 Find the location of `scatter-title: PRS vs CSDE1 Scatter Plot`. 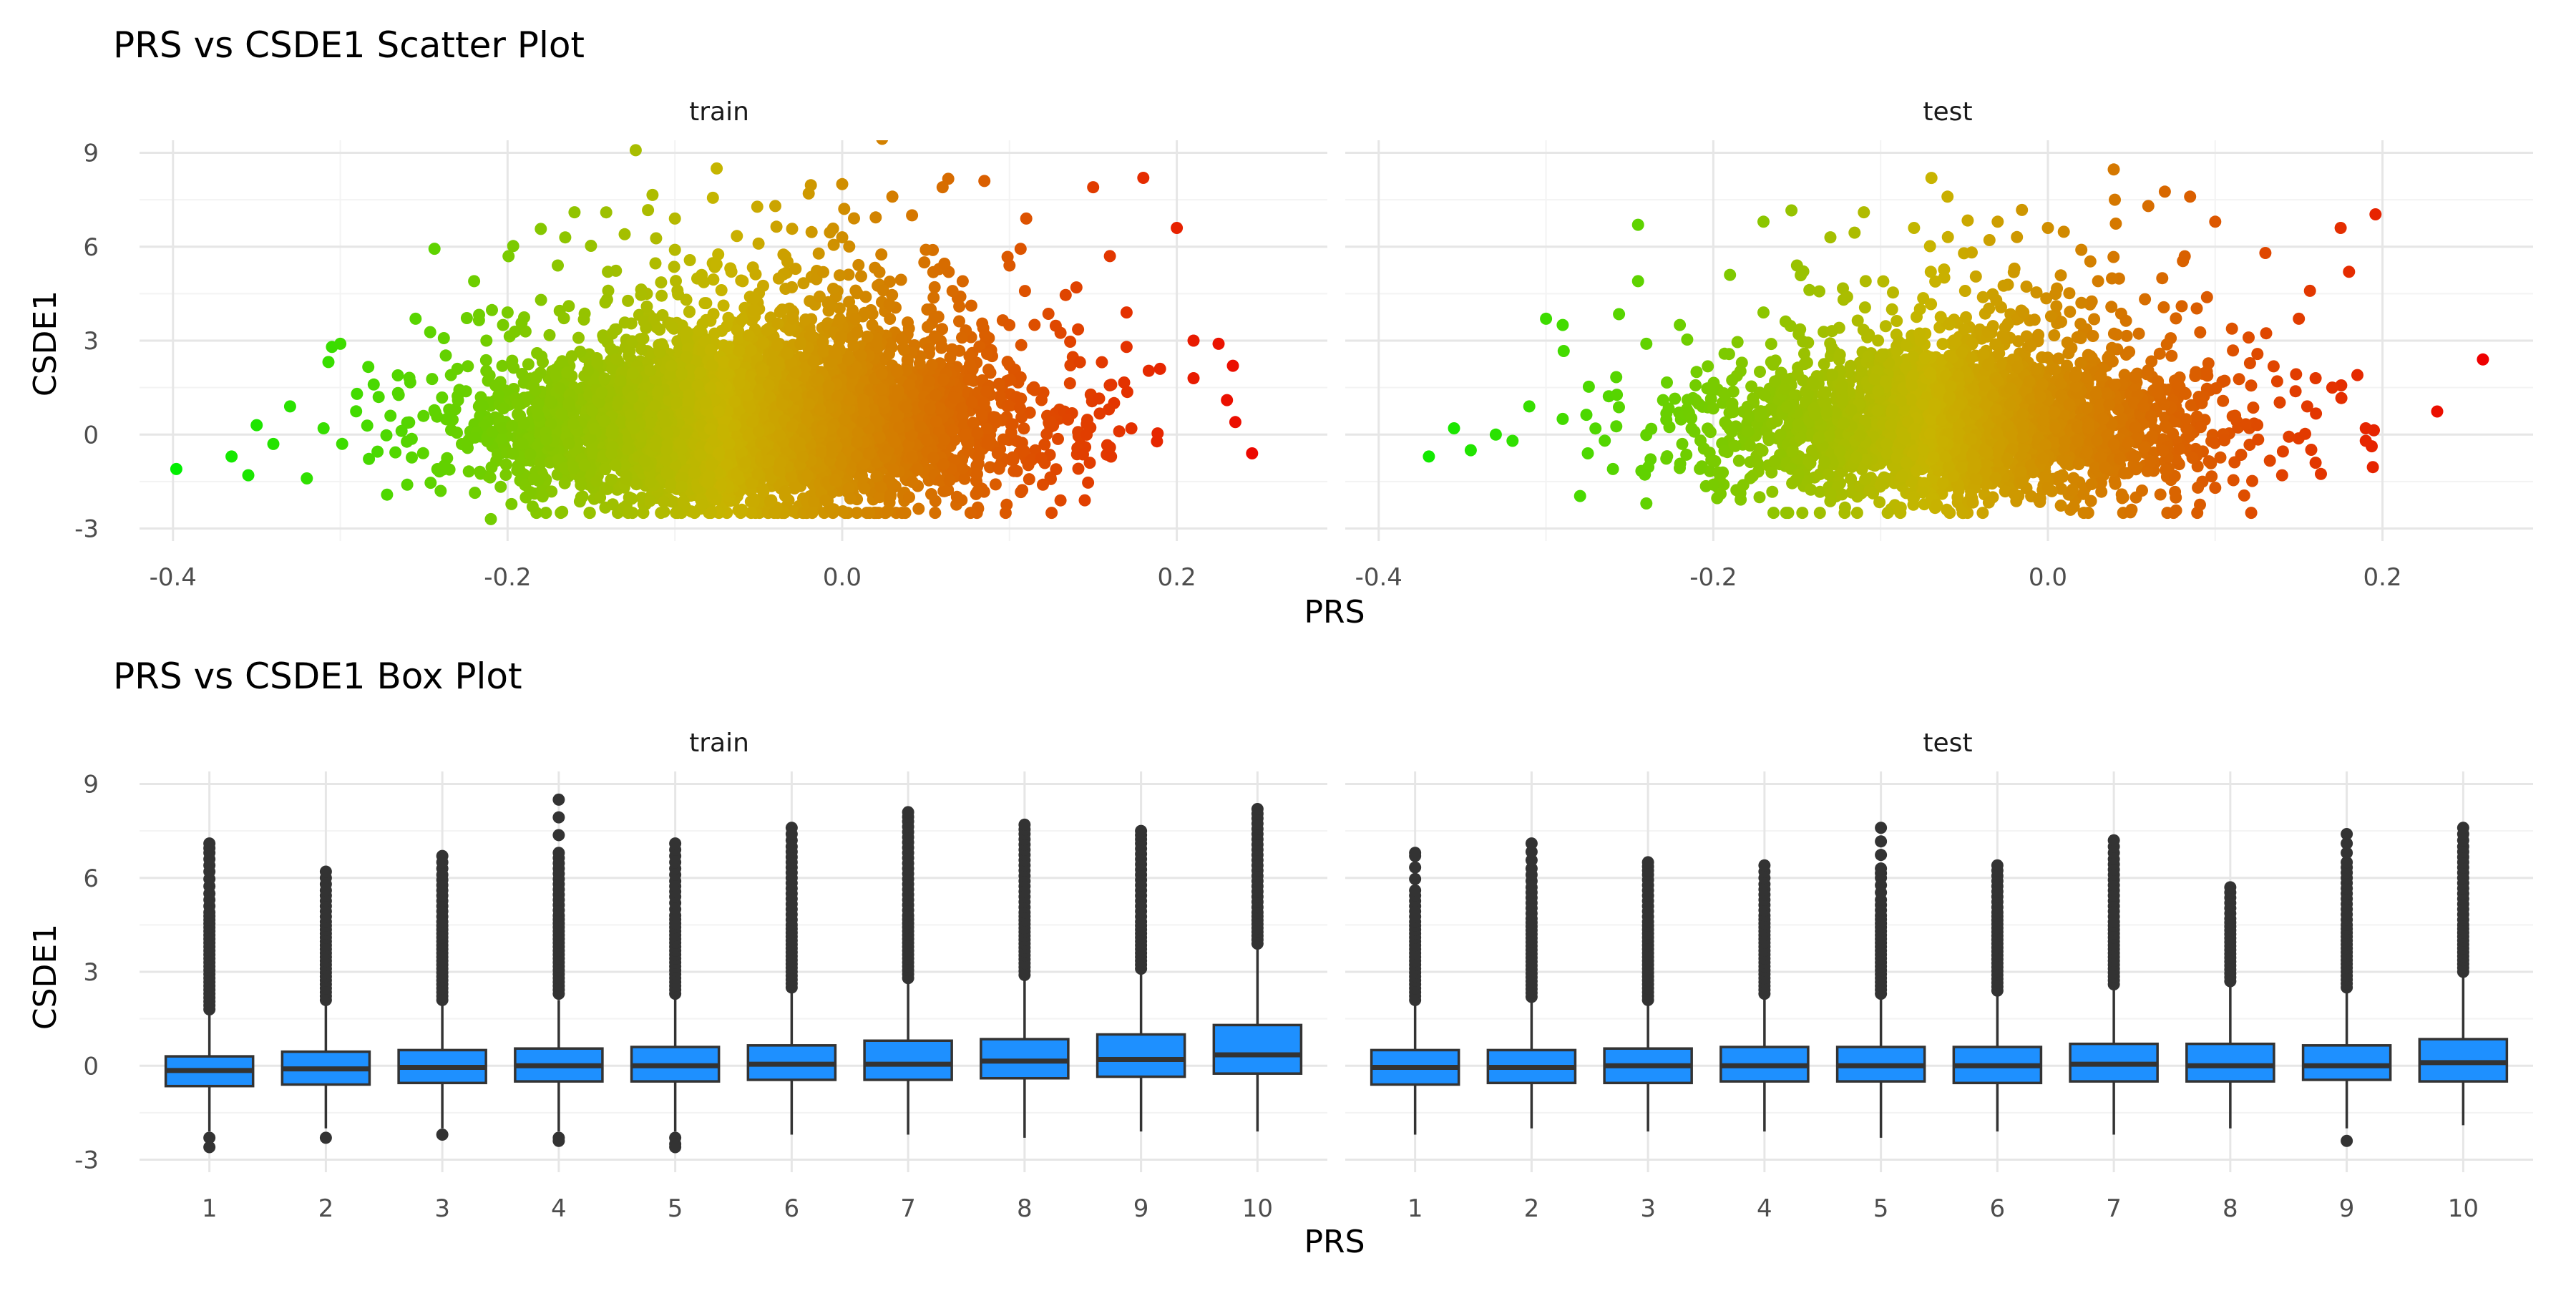

scatter-title: PRS vs CSDE1 Scatter Plot is located at coordinates (349, 45).